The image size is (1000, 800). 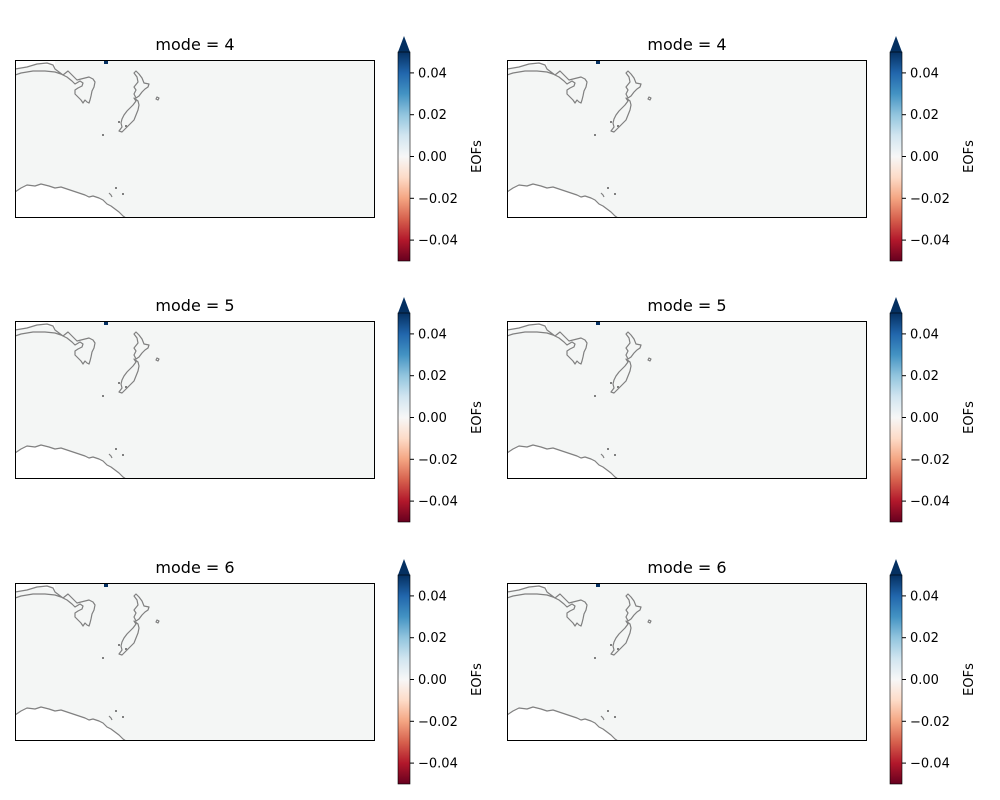 I want to click on eof-panel: mode = 4 0.04 0.02 0.00 −0.02 −0.04 EOFs, so click(x=742, y=148).